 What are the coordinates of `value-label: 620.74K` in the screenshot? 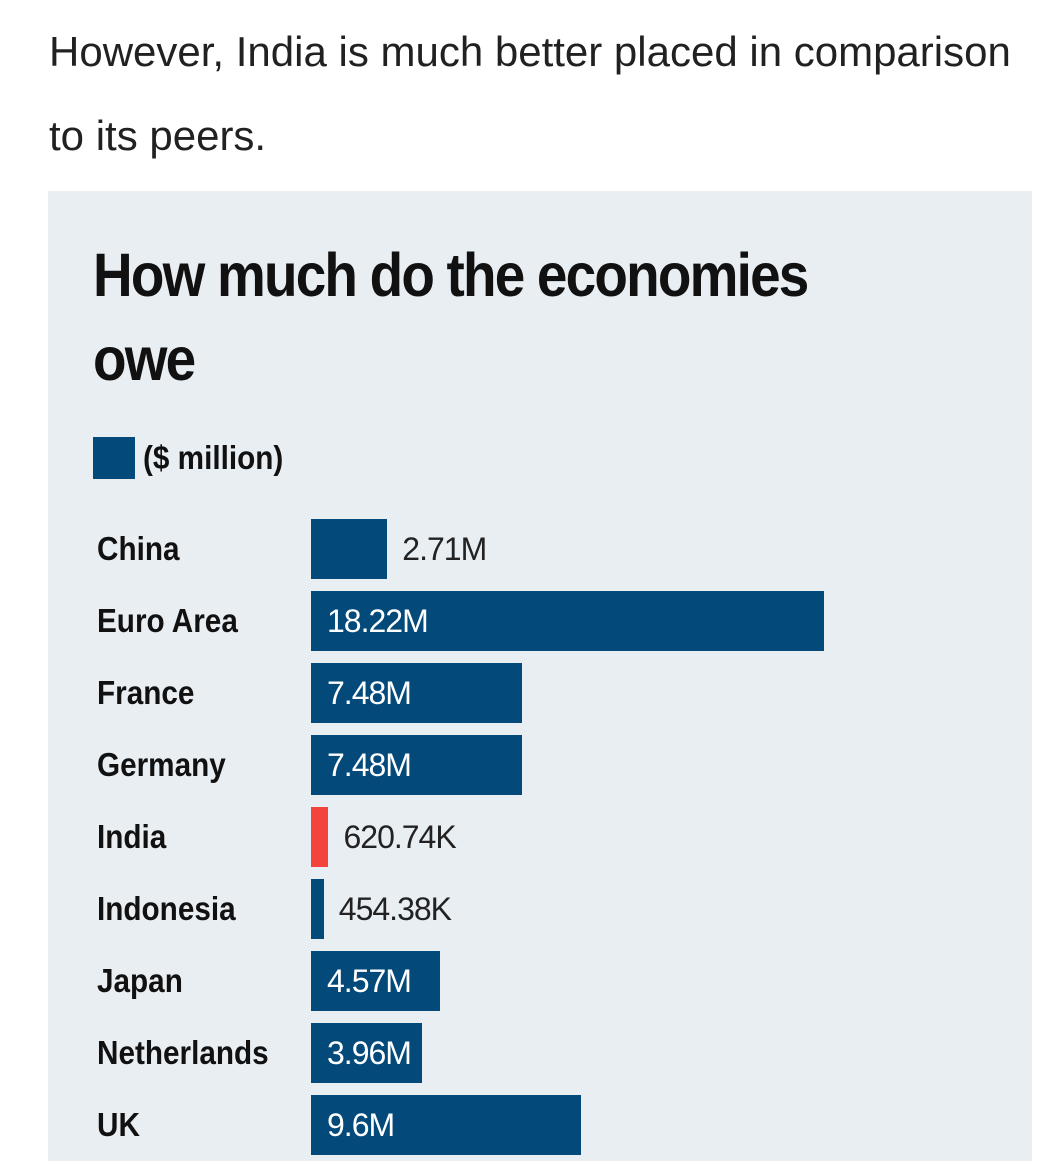 It's located at (399, 837).